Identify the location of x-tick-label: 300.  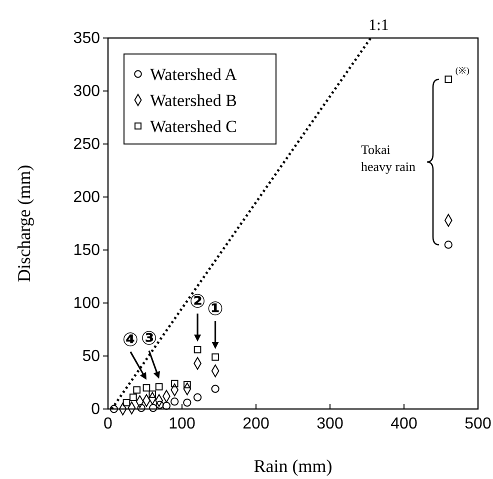
(330, 423).